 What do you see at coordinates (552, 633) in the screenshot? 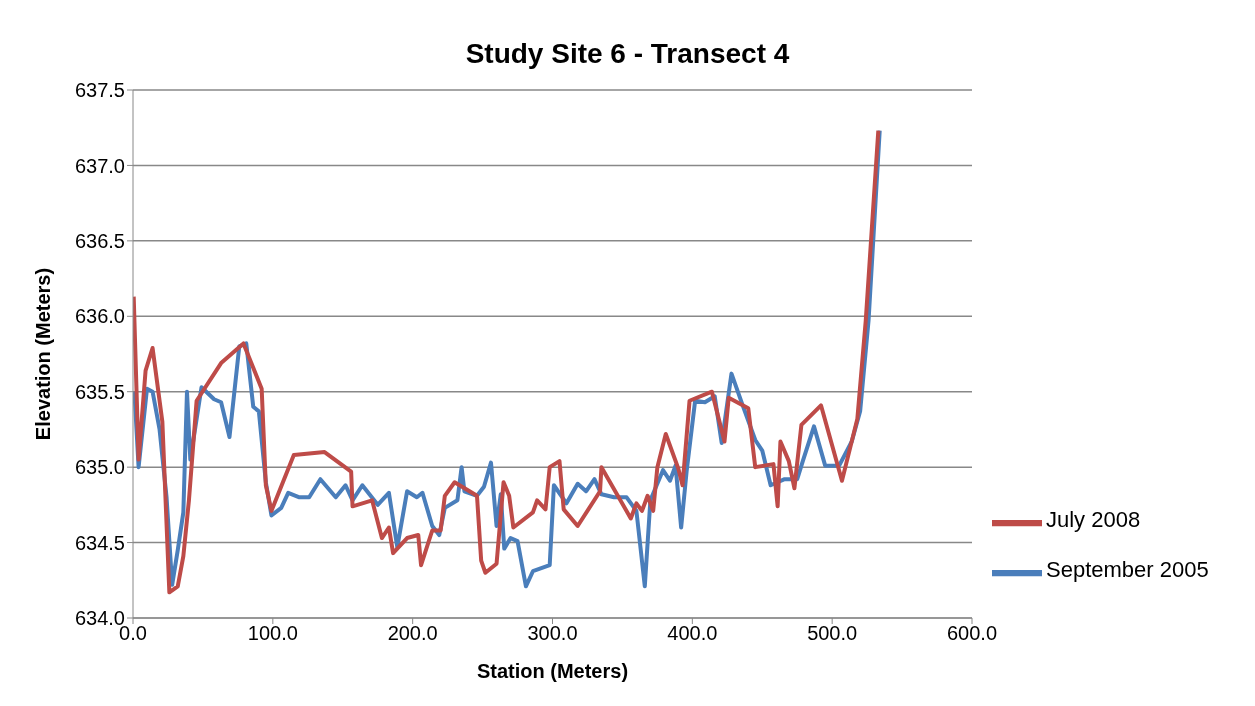
I see `x-tick-label: 300.0` at bounding box center [552, 633].